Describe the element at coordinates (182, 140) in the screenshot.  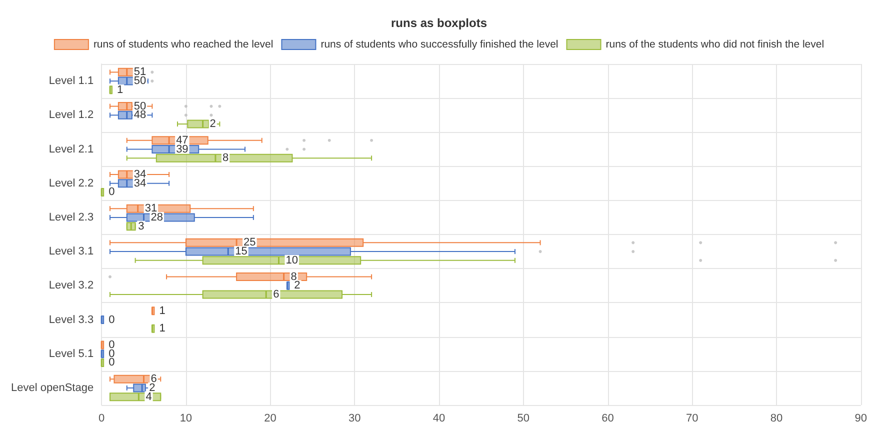
I see `text: 47` at that location.